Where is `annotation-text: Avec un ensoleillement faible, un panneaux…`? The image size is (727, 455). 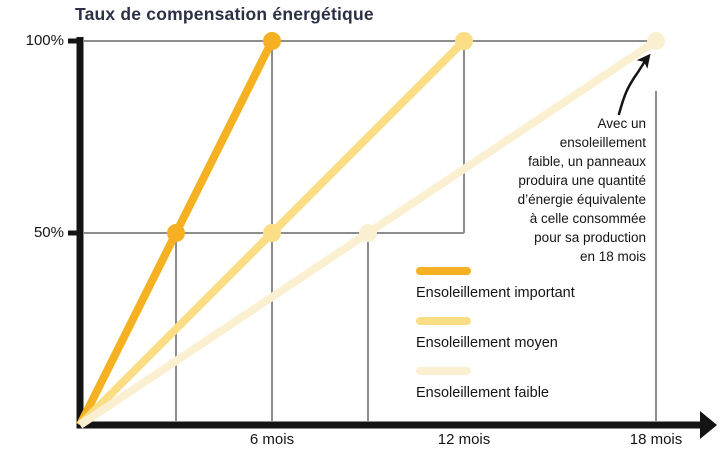
annotation-text: Avec un ensoleillement faible, un panneaux… is located at coordinates (531, 190).